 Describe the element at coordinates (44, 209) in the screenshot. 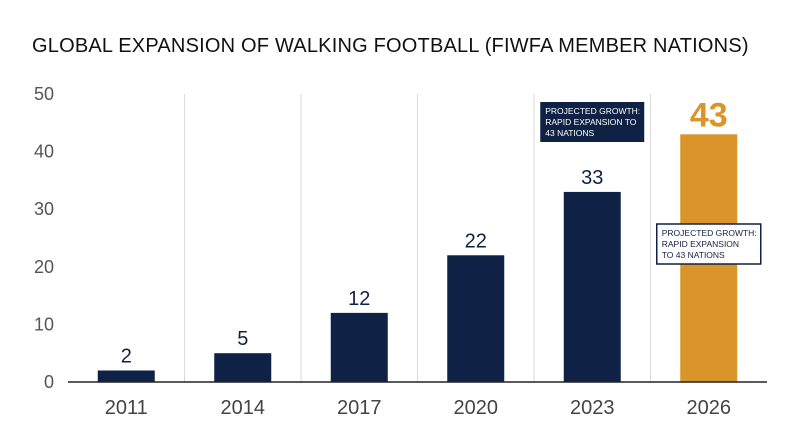

I see `y-tick-label: 30` at that location.